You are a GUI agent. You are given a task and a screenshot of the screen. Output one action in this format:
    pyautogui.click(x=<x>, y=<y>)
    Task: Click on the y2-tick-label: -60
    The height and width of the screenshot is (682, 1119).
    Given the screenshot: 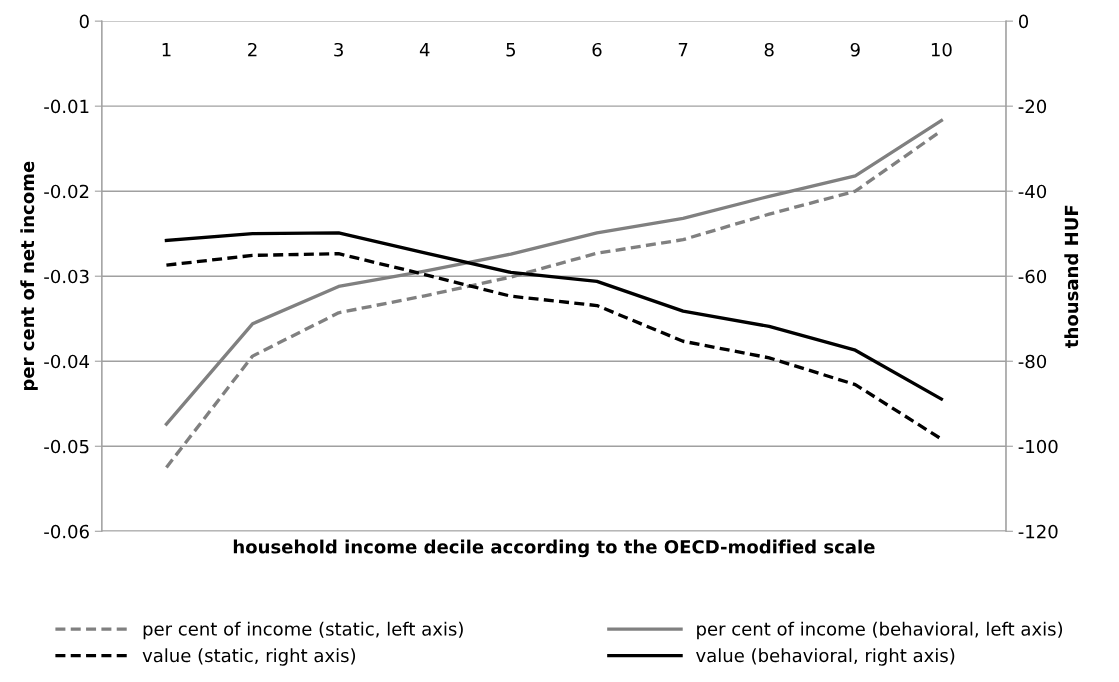 What is the action you would take?
    pyautogui.click(x=1032, y=276)
    